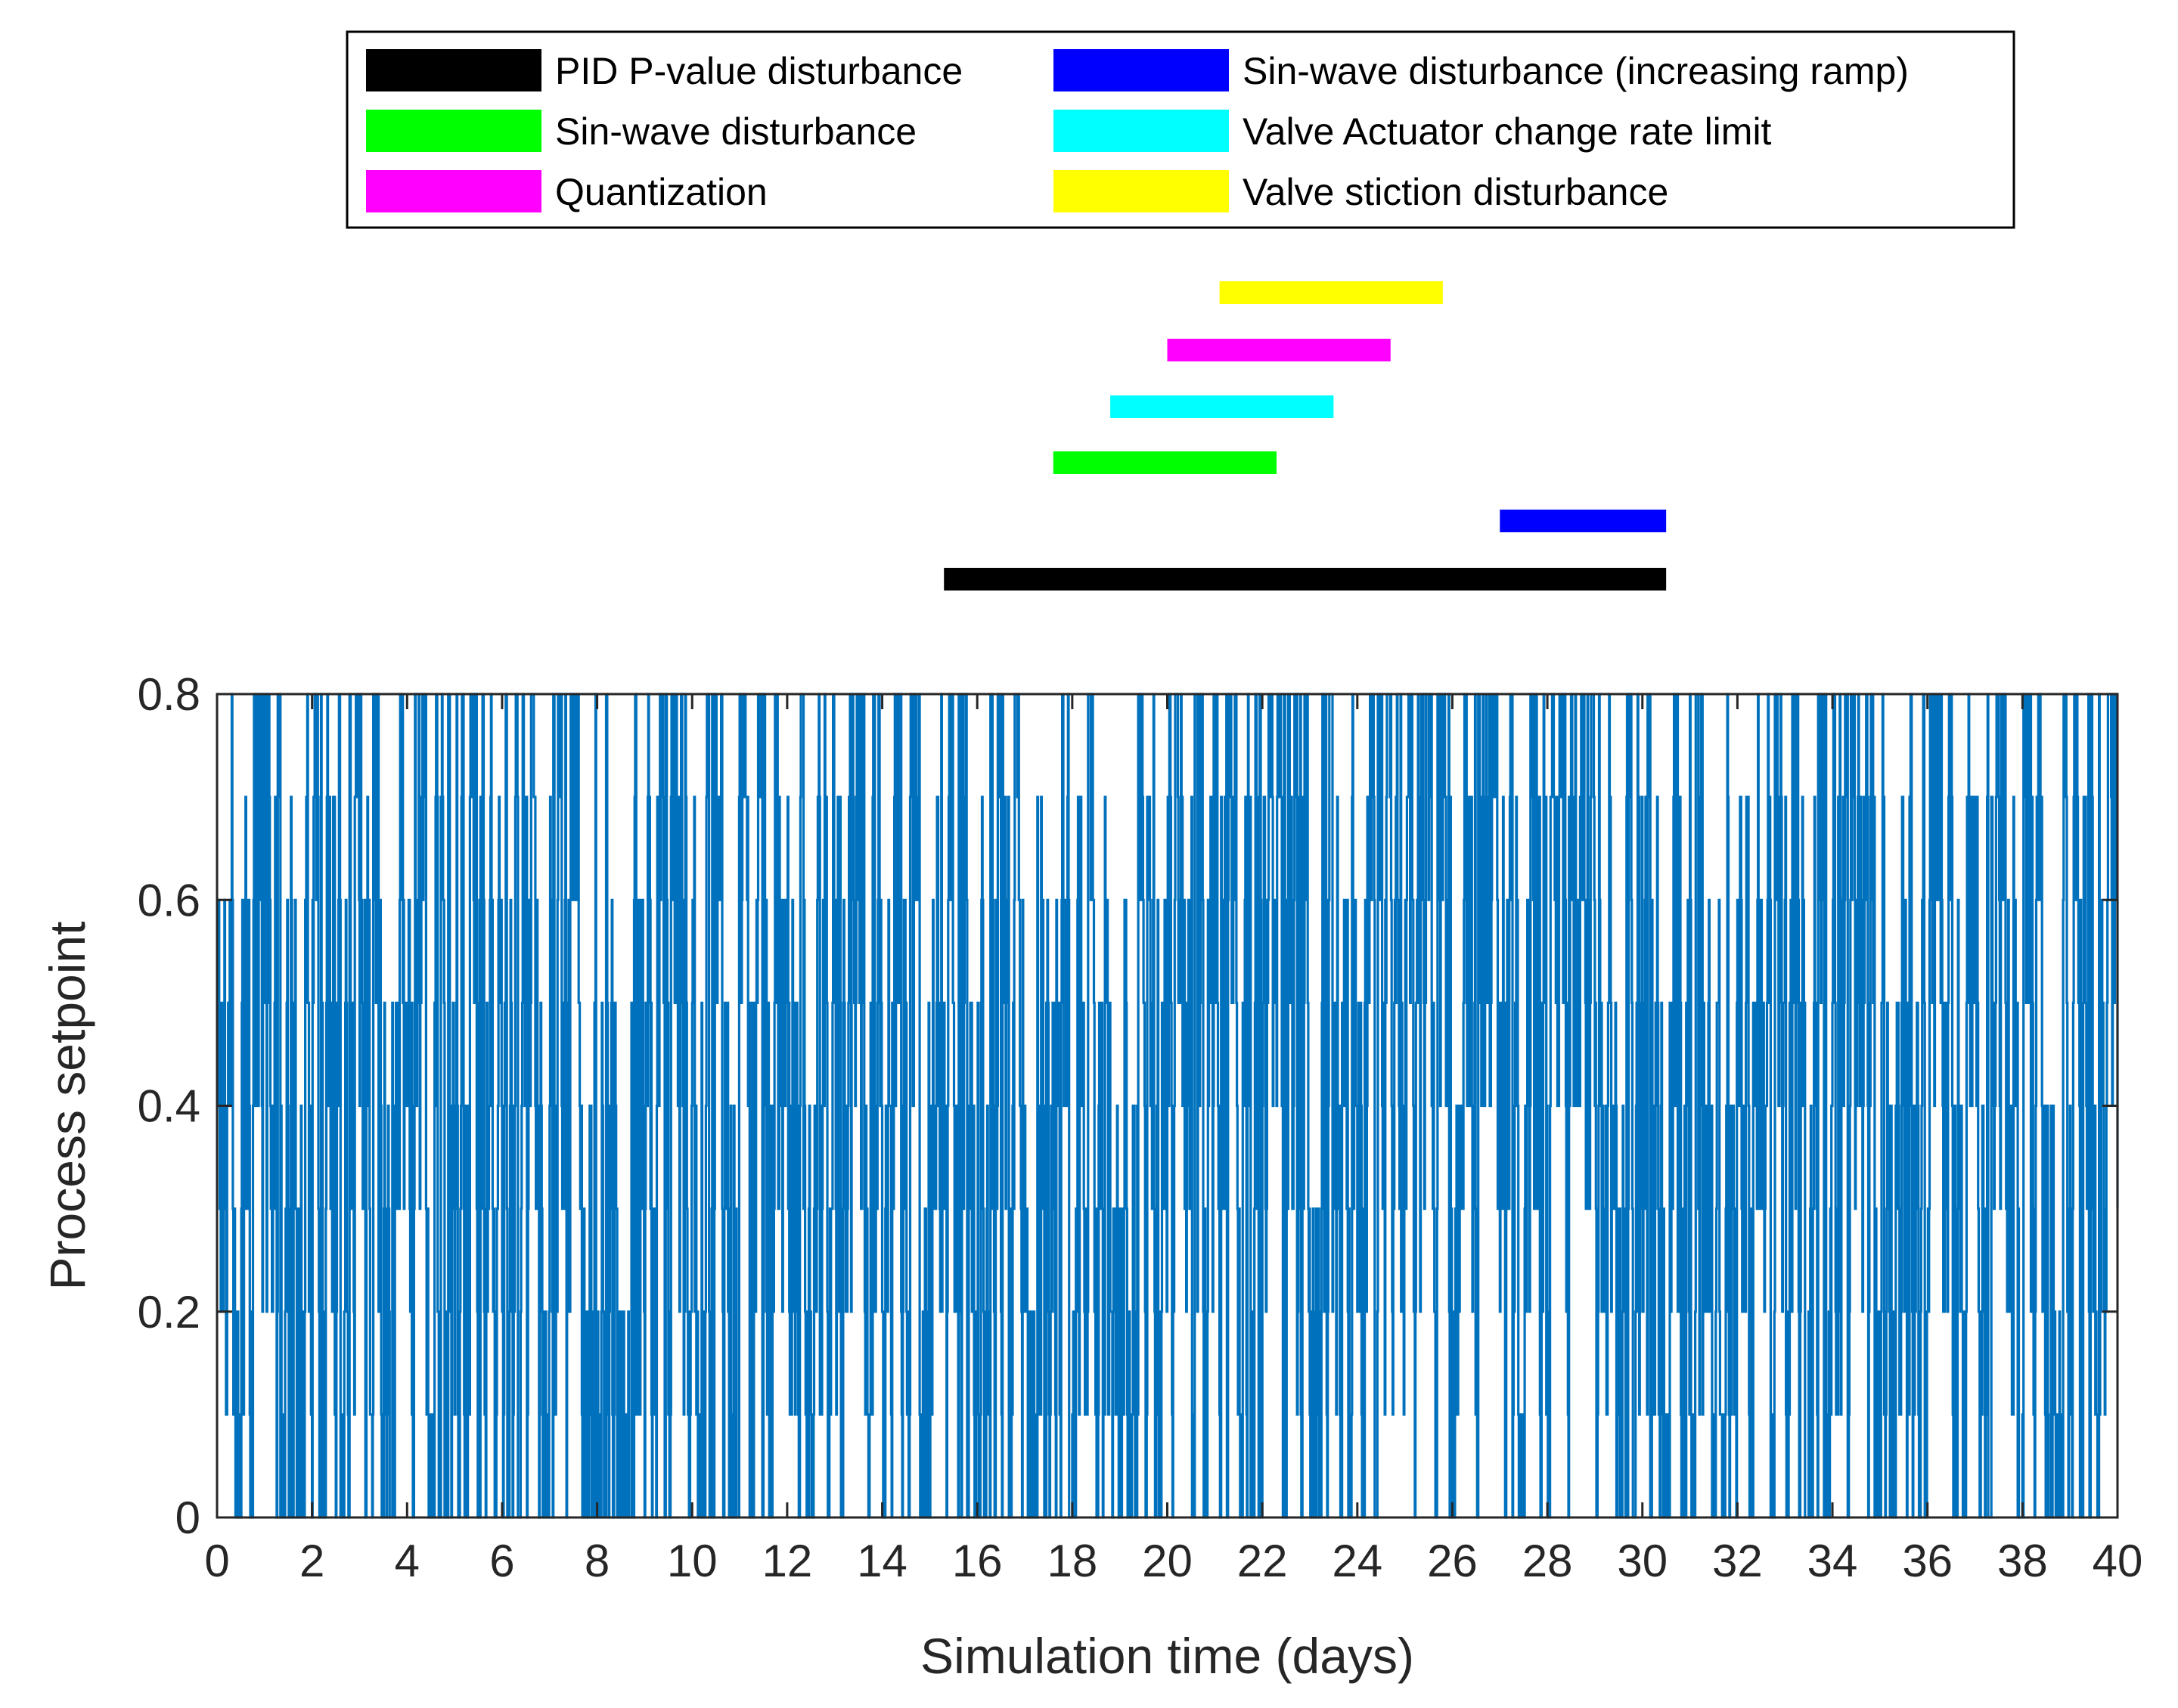 This screenshot has height=1708, width=2178. I want to click on x-tick-label: 14, so click(882, 1561).